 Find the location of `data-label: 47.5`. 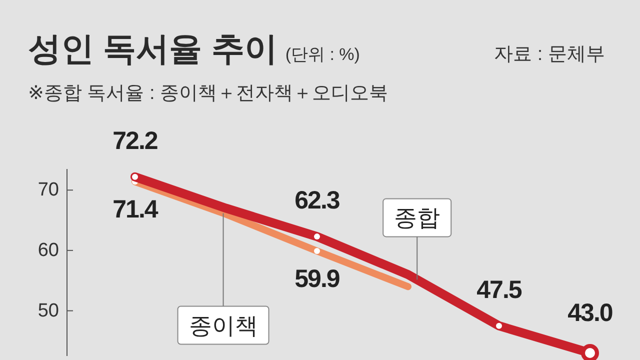

data-label: 47.5 is located at coordinates (499, 290).